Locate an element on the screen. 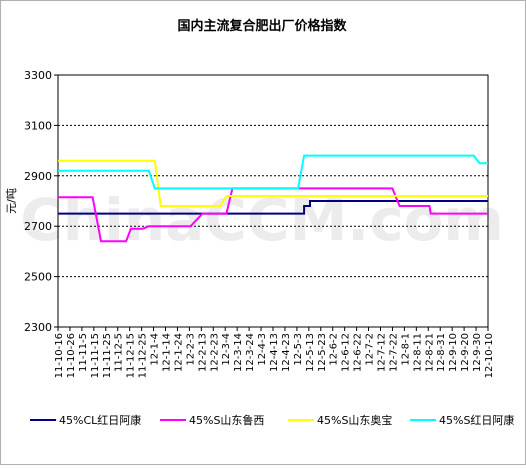 The width and height of the screenshot is (526, 469). x-tick-label: 11-11-5 is located at coordinates (83, 352).